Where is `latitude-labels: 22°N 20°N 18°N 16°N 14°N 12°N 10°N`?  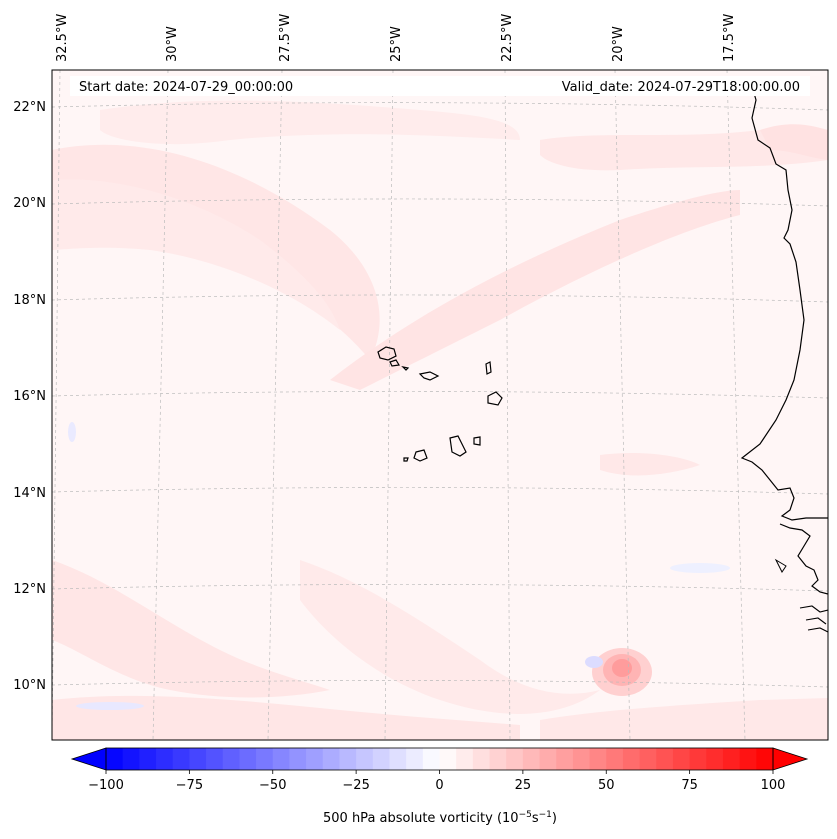
latitude-labels: 22°N 20°N 18°N 16°N 14°N 12°N 10°N is located at coordinates (29, 396).